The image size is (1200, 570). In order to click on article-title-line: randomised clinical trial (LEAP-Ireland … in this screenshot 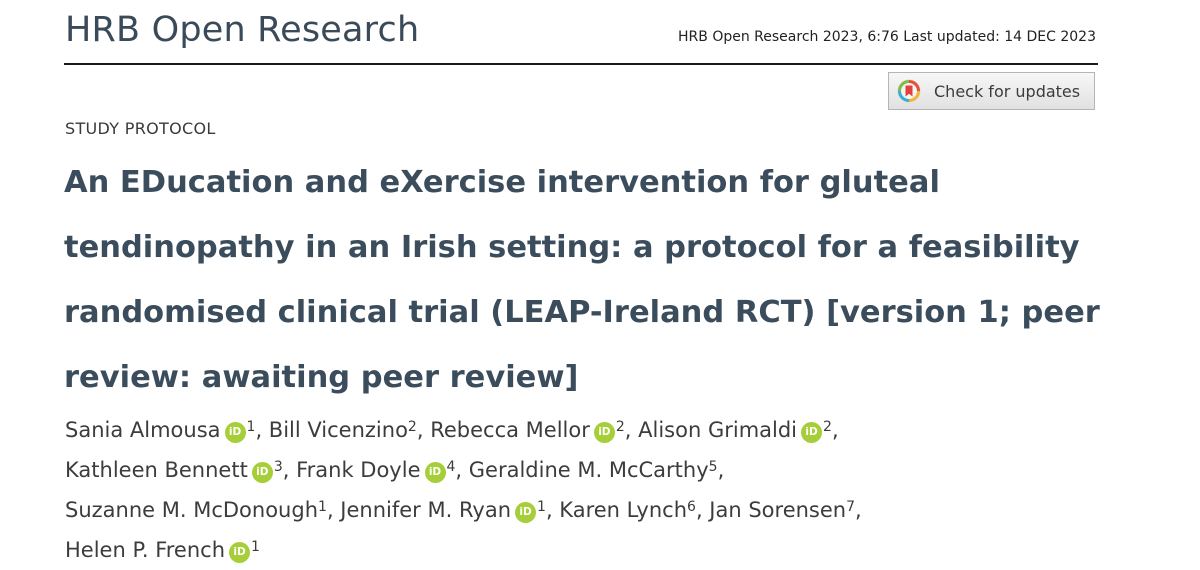, I will do `click(582, 312)`.